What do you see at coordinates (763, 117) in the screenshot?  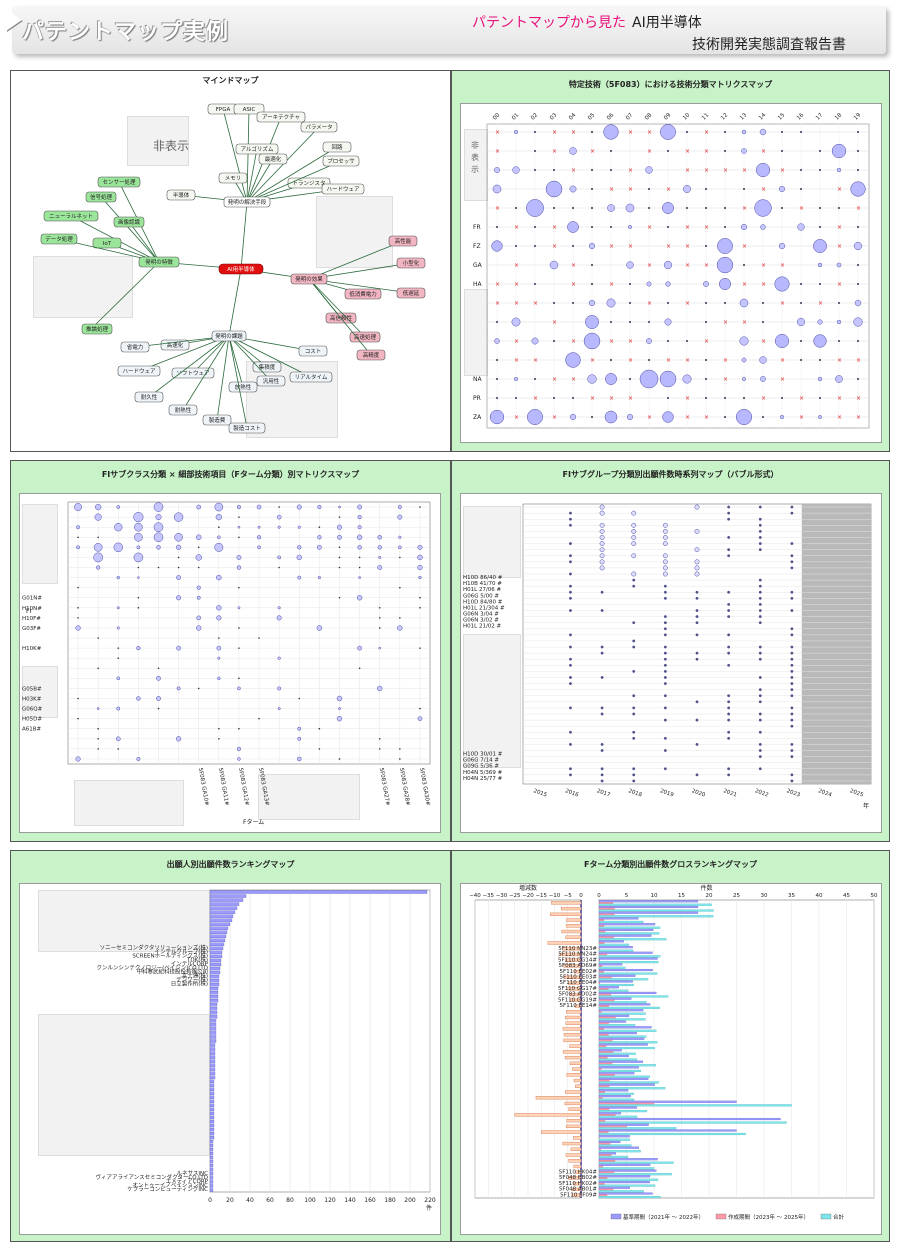 I see `tech-x-label: 14` at bounding box center [763, 117].